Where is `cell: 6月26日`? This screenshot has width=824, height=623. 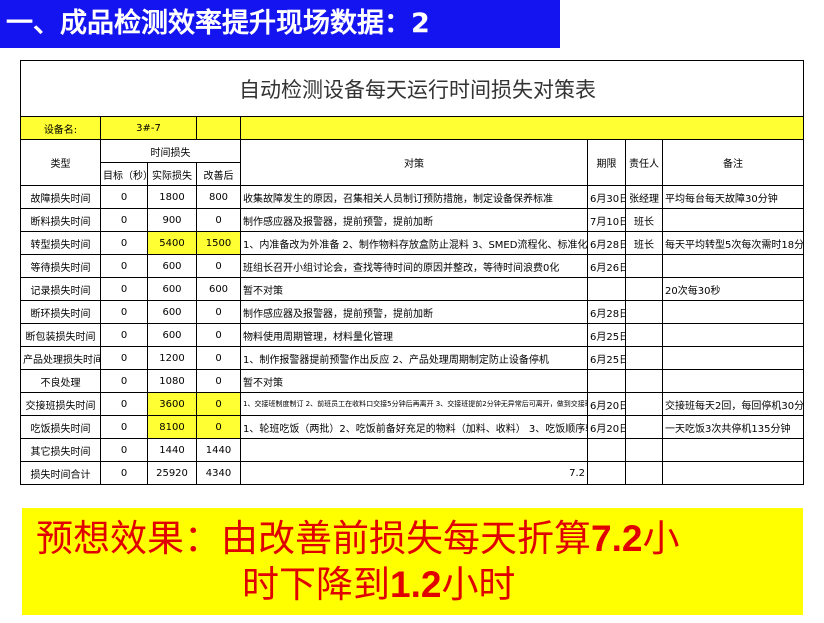
cell: 6月26日 is located at coordinates (606, 266).